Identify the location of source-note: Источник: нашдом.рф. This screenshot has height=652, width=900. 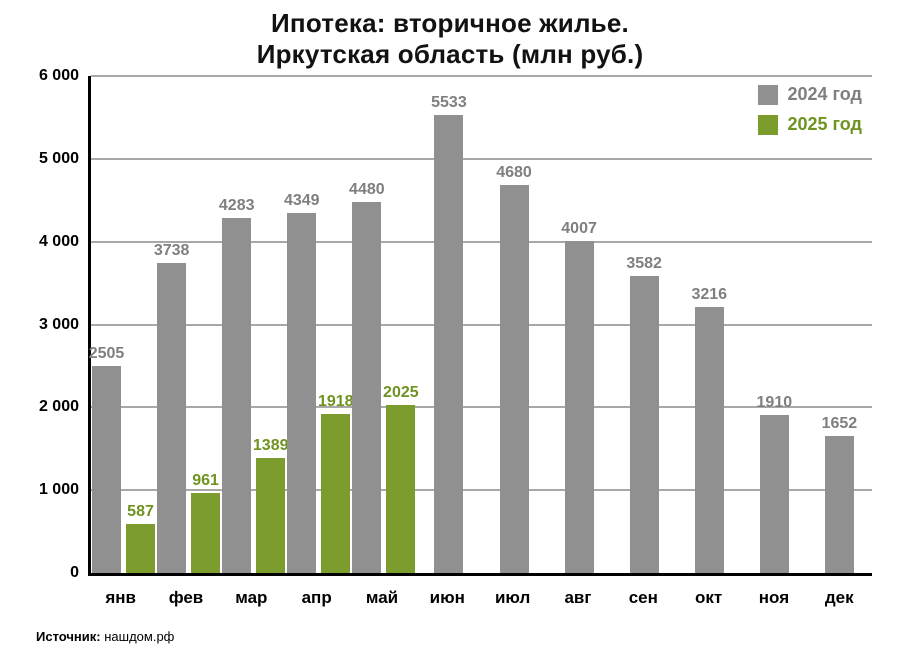
(105, 636).